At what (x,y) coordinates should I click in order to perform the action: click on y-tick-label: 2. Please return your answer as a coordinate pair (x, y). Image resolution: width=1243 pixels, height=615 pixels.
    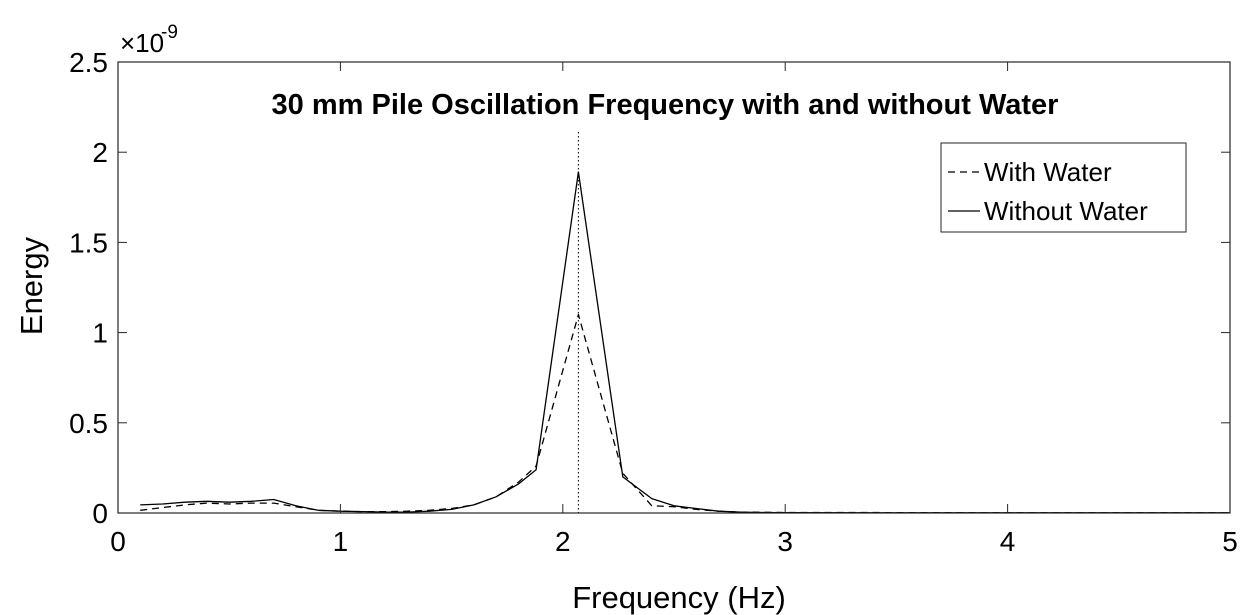
    Looking at the image, I should click on (100, 152).